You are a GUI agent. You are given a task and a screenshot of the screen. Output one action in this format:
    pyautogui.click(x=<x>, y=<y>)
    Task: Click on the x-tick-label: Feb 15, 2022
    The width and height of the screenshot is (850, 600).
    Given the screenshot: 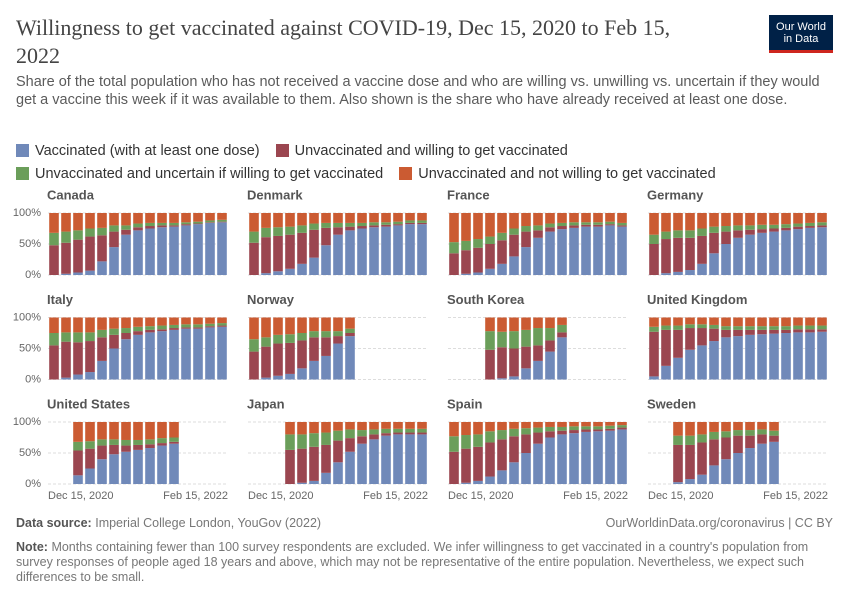 What is the action you would take?
    pyautogui.click(x=595, y=496)
    